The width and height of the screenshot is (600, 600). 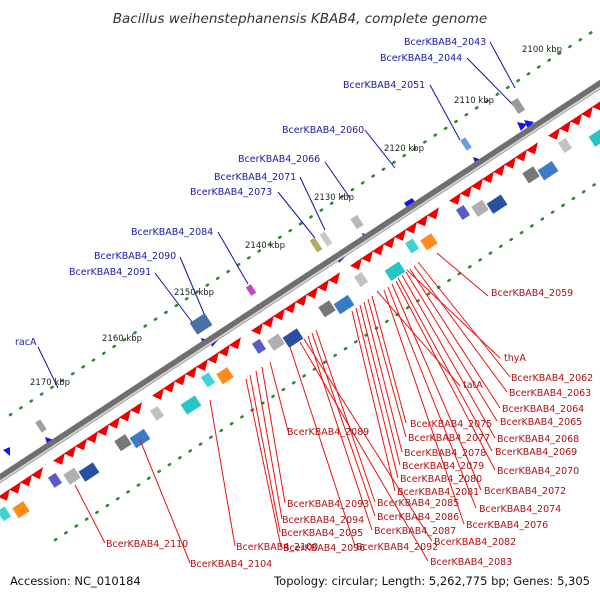 I want to click on label-2064: BcerKBAB4_2064, so click(x=543, y=409).